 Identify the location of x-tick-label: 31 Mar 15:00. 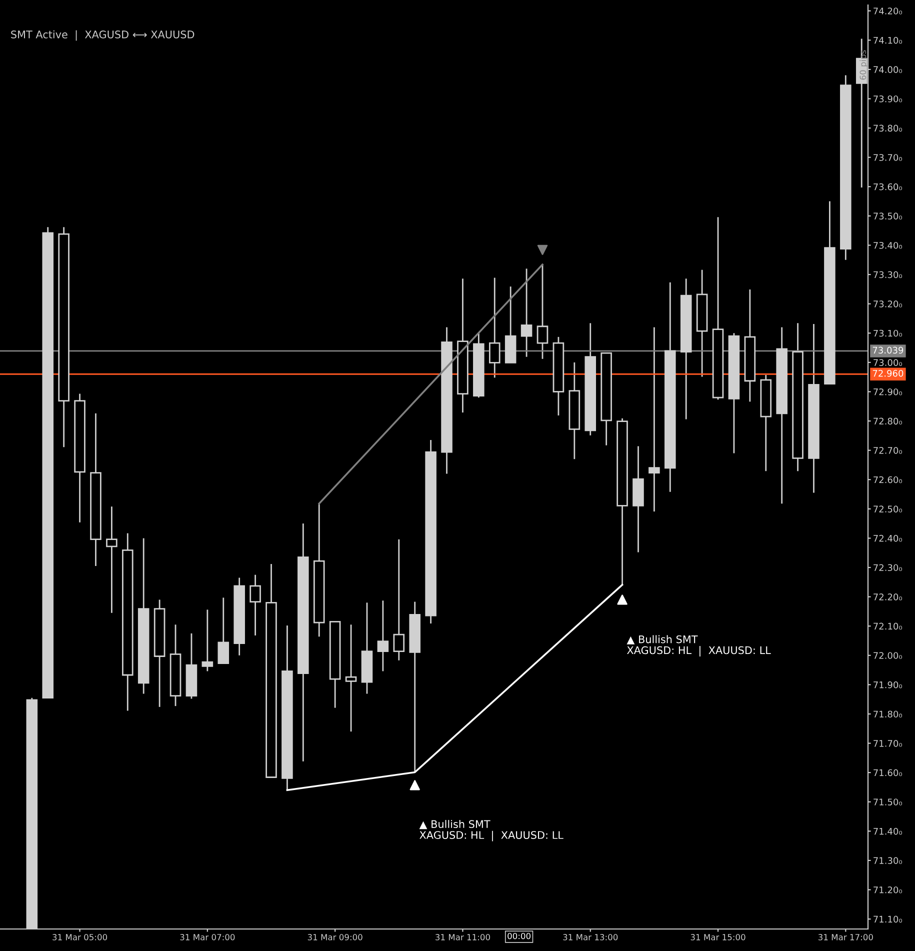
(718, 937).